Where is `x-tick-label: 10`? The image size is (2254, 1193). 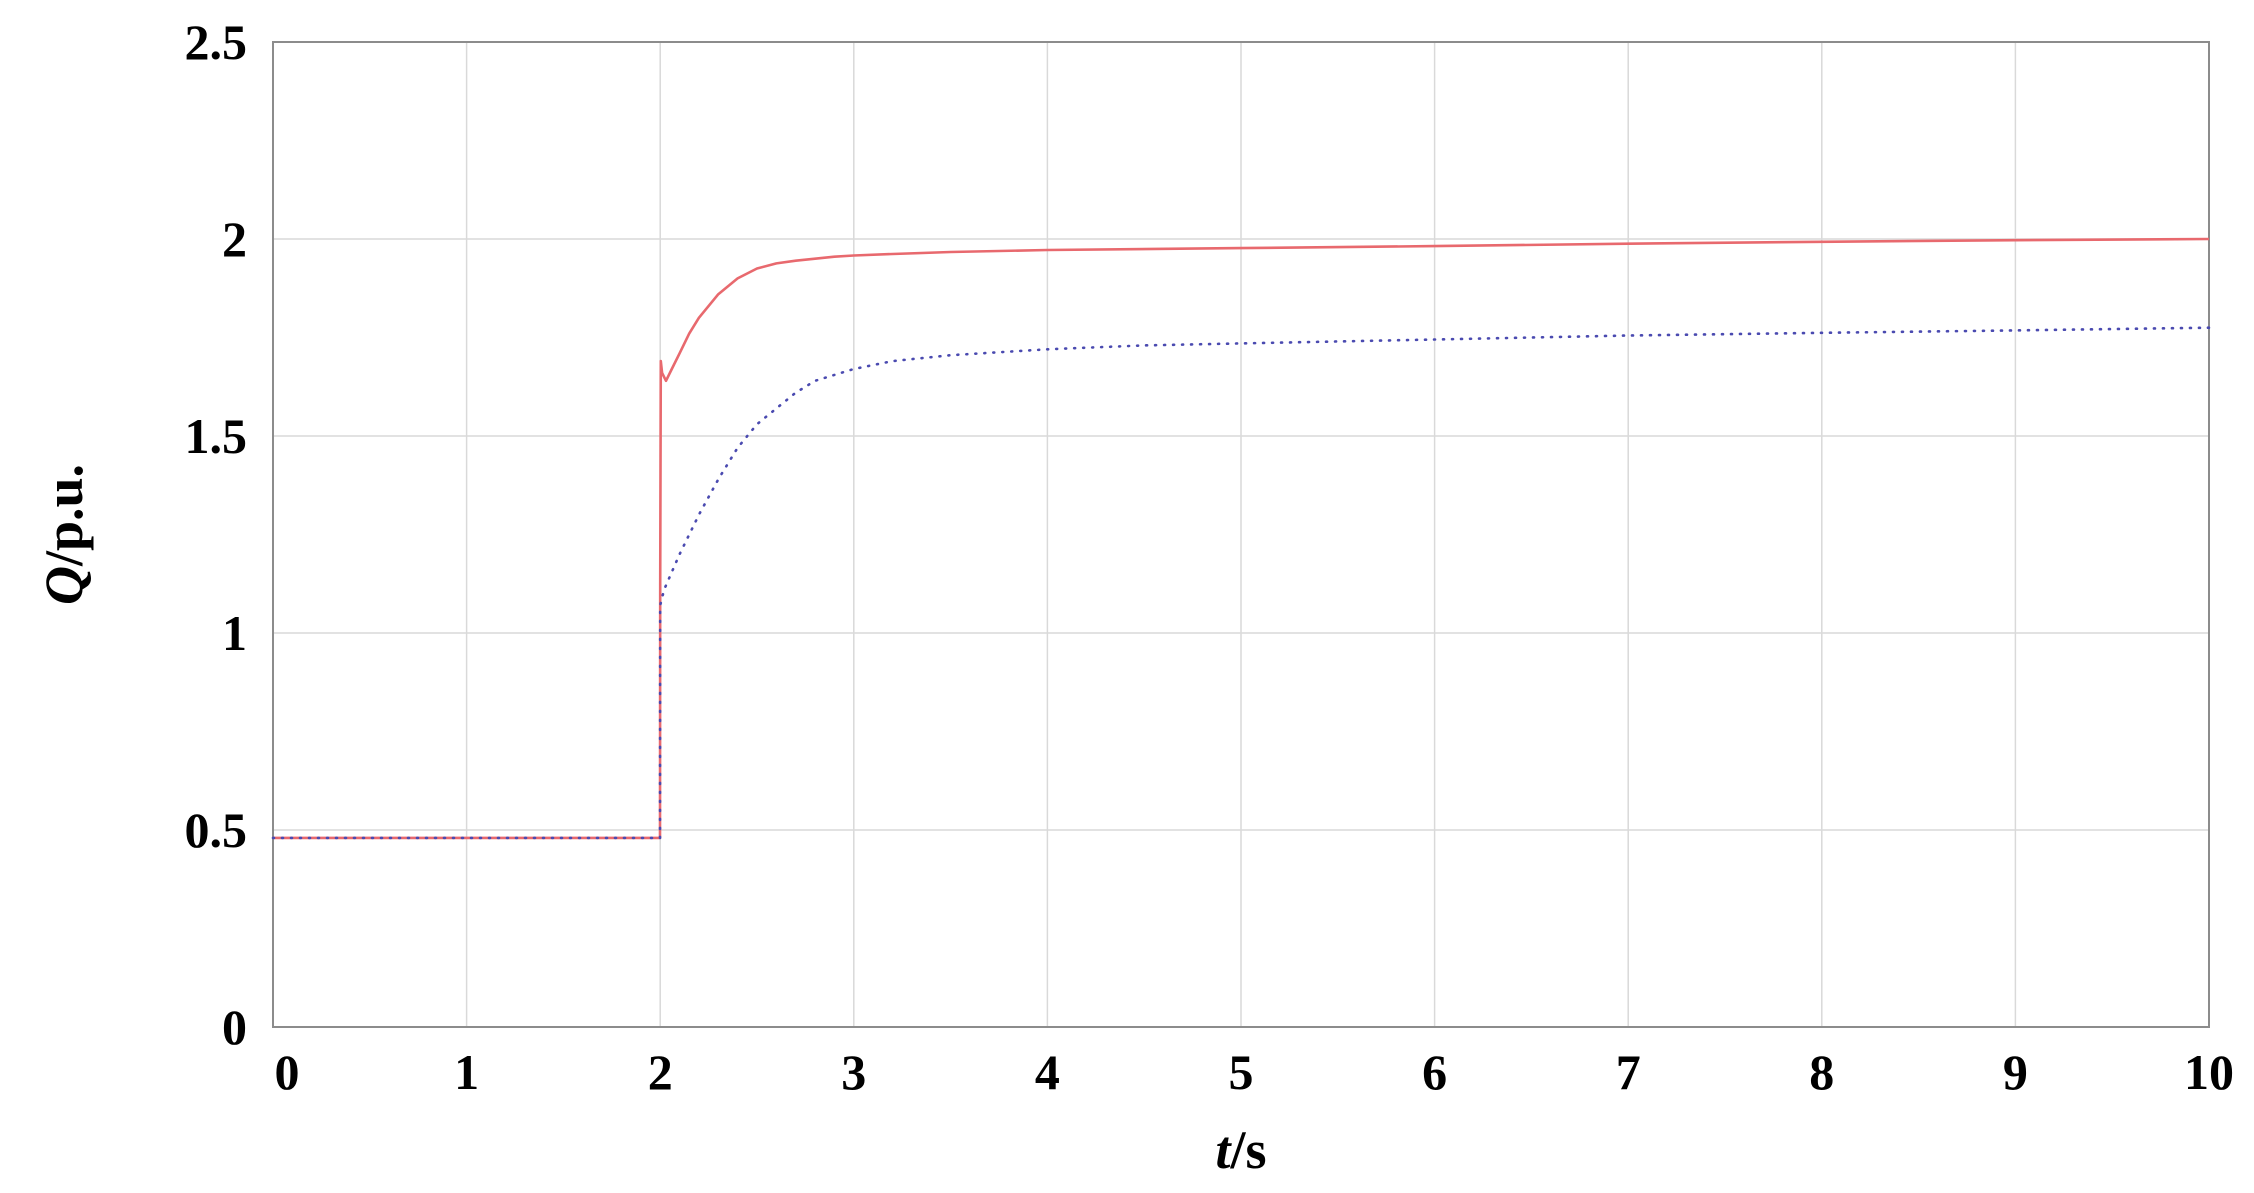
x-tick-label: 10 is located at coordinates (2209, 1072).